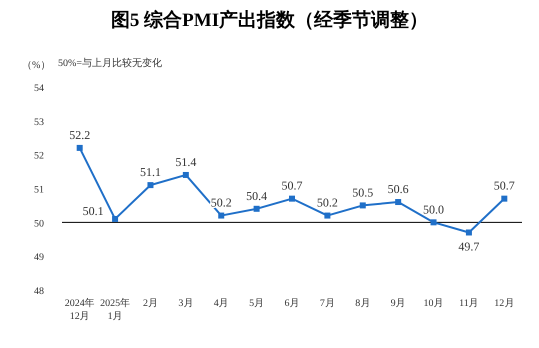  I want to click on ytick: 53, so click(39, 122).